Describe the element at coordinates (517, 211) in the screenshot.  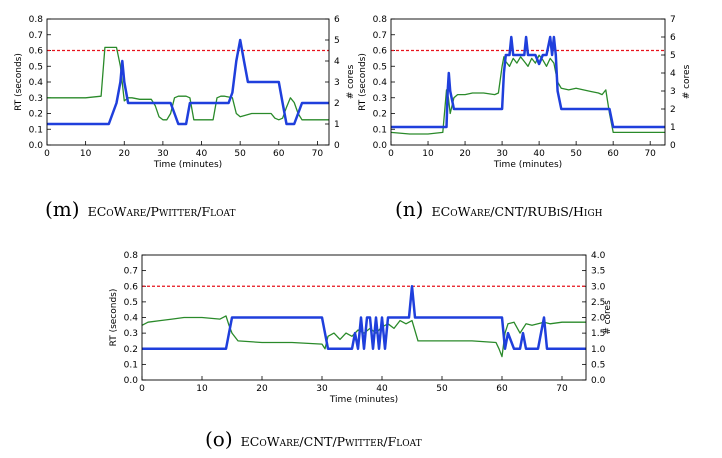
I see `caption-text: ECoWare/CNT/RUBiS/High` at that location.